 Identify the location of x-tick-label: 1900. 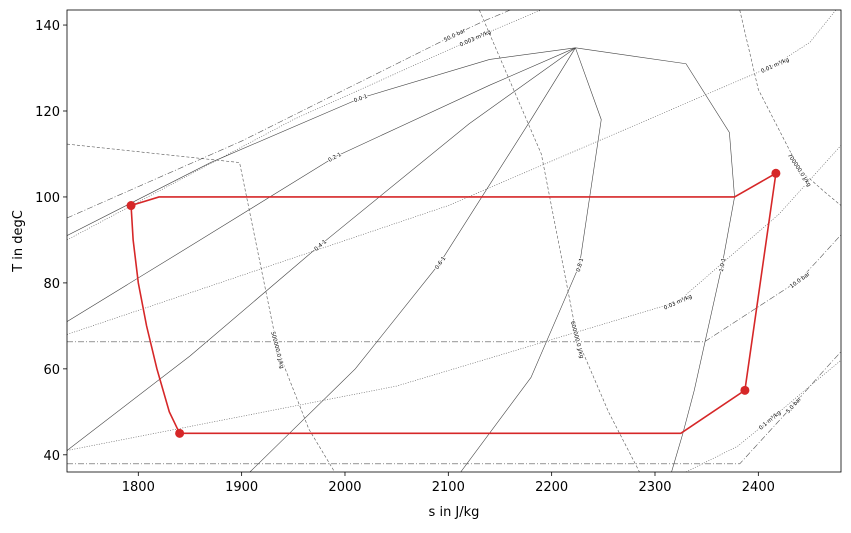
(241, 487).